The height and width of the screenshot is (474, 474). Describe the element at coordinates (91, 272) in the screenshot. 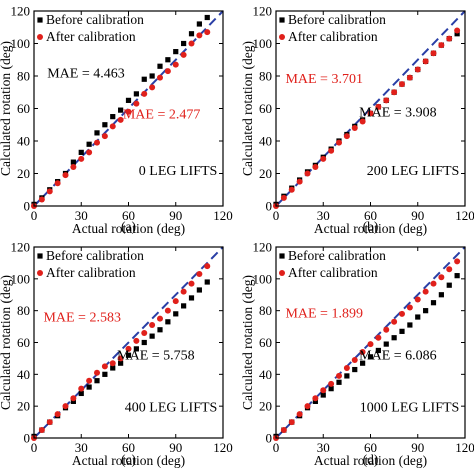

I see `legend-entry-after: After calibration` at that location.